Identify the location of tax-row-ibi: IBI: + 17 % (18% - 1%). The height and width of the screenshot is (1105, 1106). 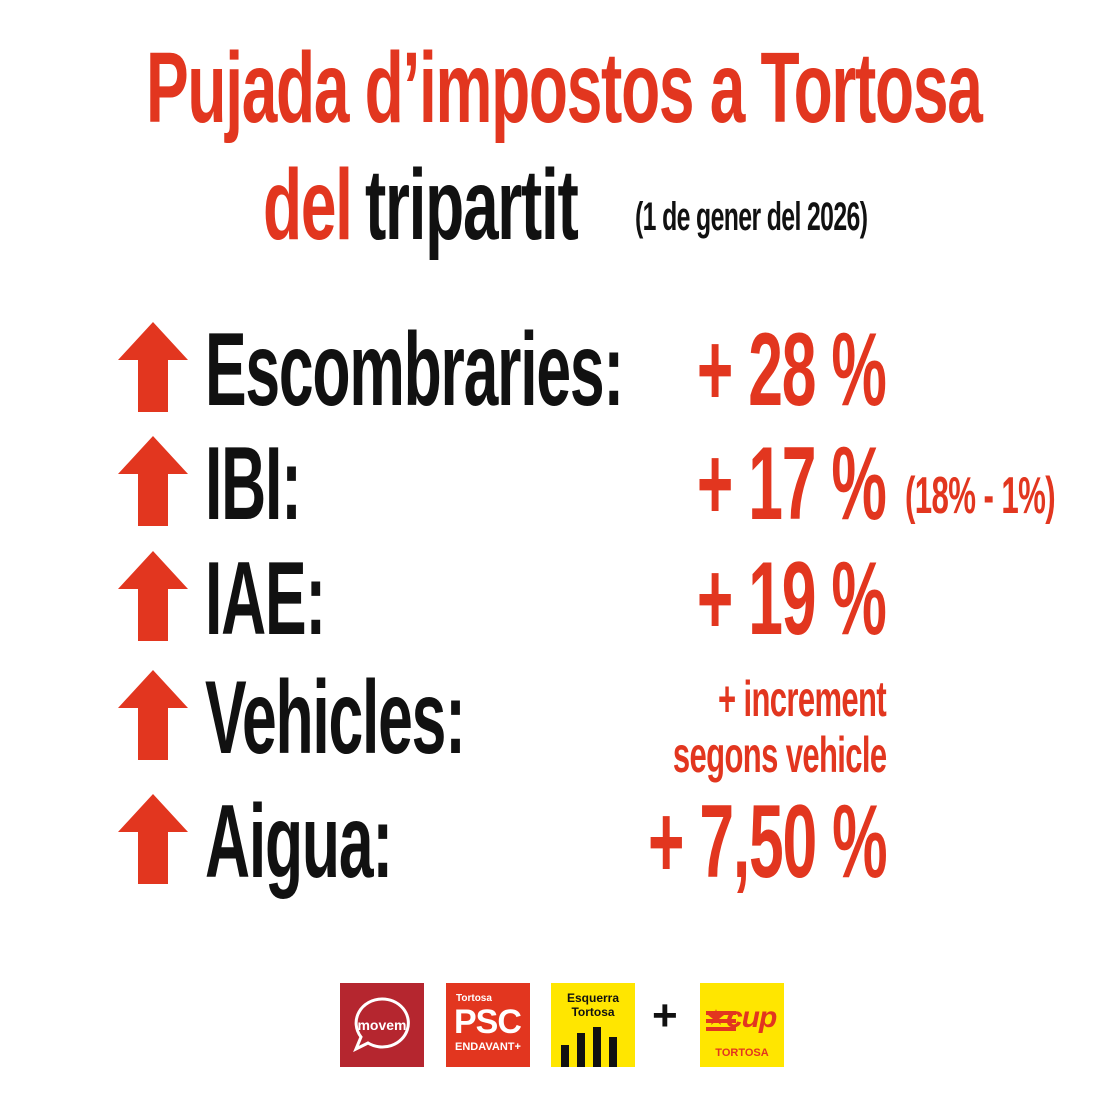
(553, 487).